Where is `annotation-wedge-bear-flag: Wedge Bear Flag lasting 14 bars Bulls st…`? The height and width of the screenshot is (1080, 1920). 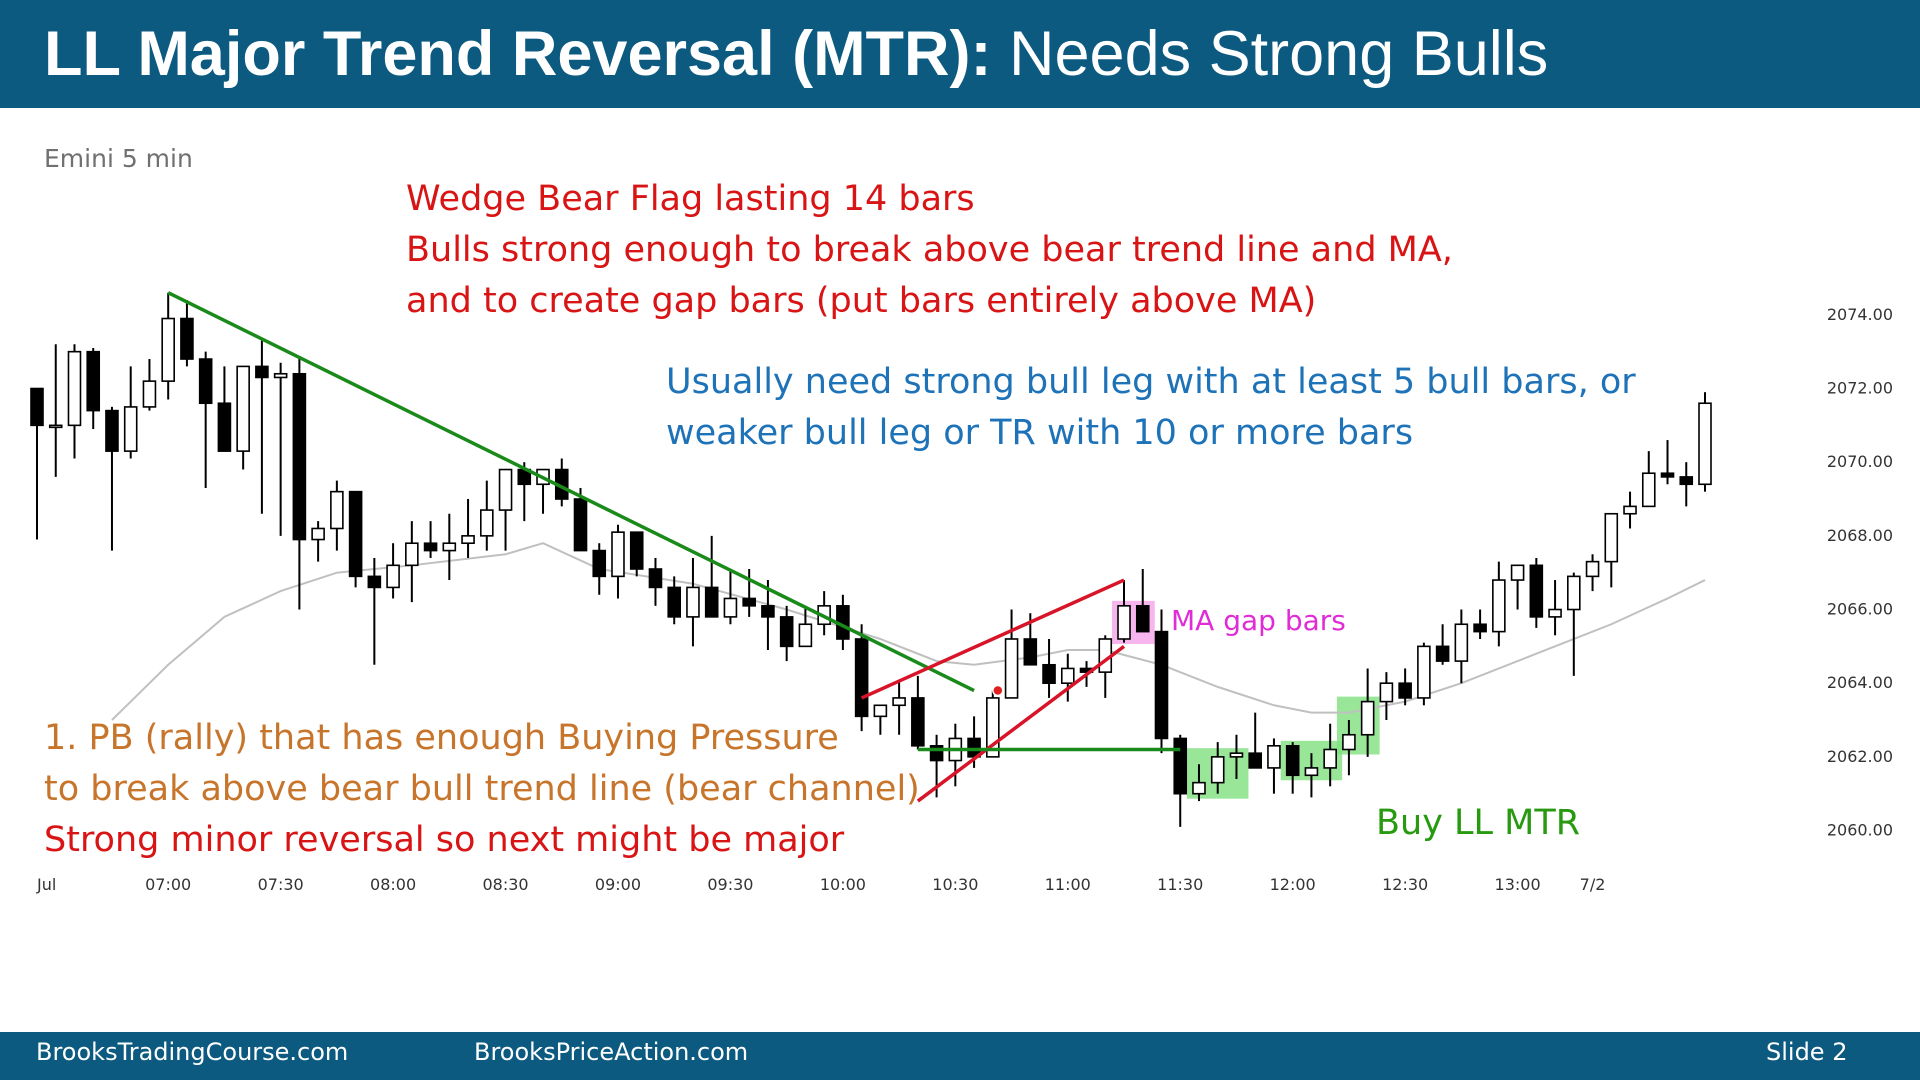
annotation-wedge-bear-flag: Wedge Bear Flag lasting 14 bars Bulls st… is located at coordinates (929, 250).